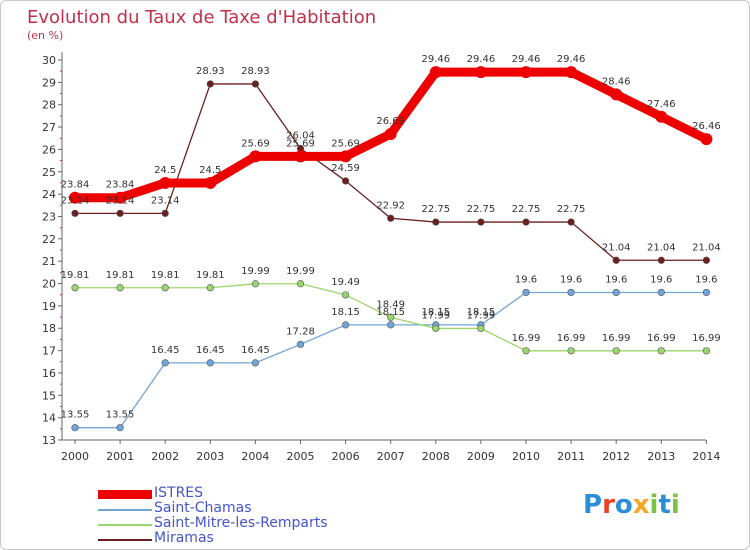  What do you see at coordinates (49, 284) in the screenshot?
I see `y-tick-label: 20` at bounding box center [49, 284].